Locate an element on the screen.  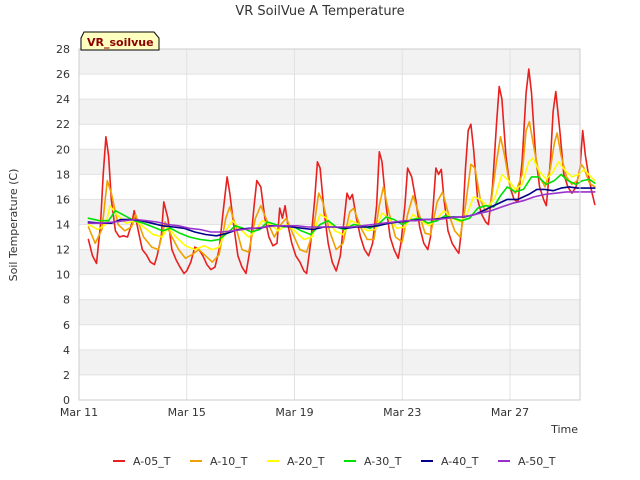
chart-title: VR SoilVue A Temperature is located at coordinates (319, 11).